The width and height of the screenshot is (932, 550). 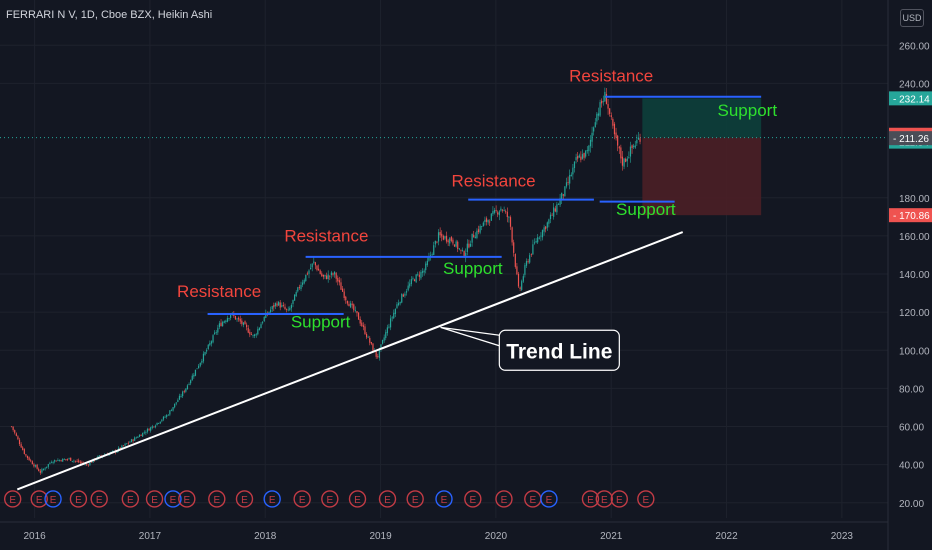 What do you see at coordinates (911, 504) in the screenshot?
I see `y-tick-label: 20.00` at bounding box center [911, 504].